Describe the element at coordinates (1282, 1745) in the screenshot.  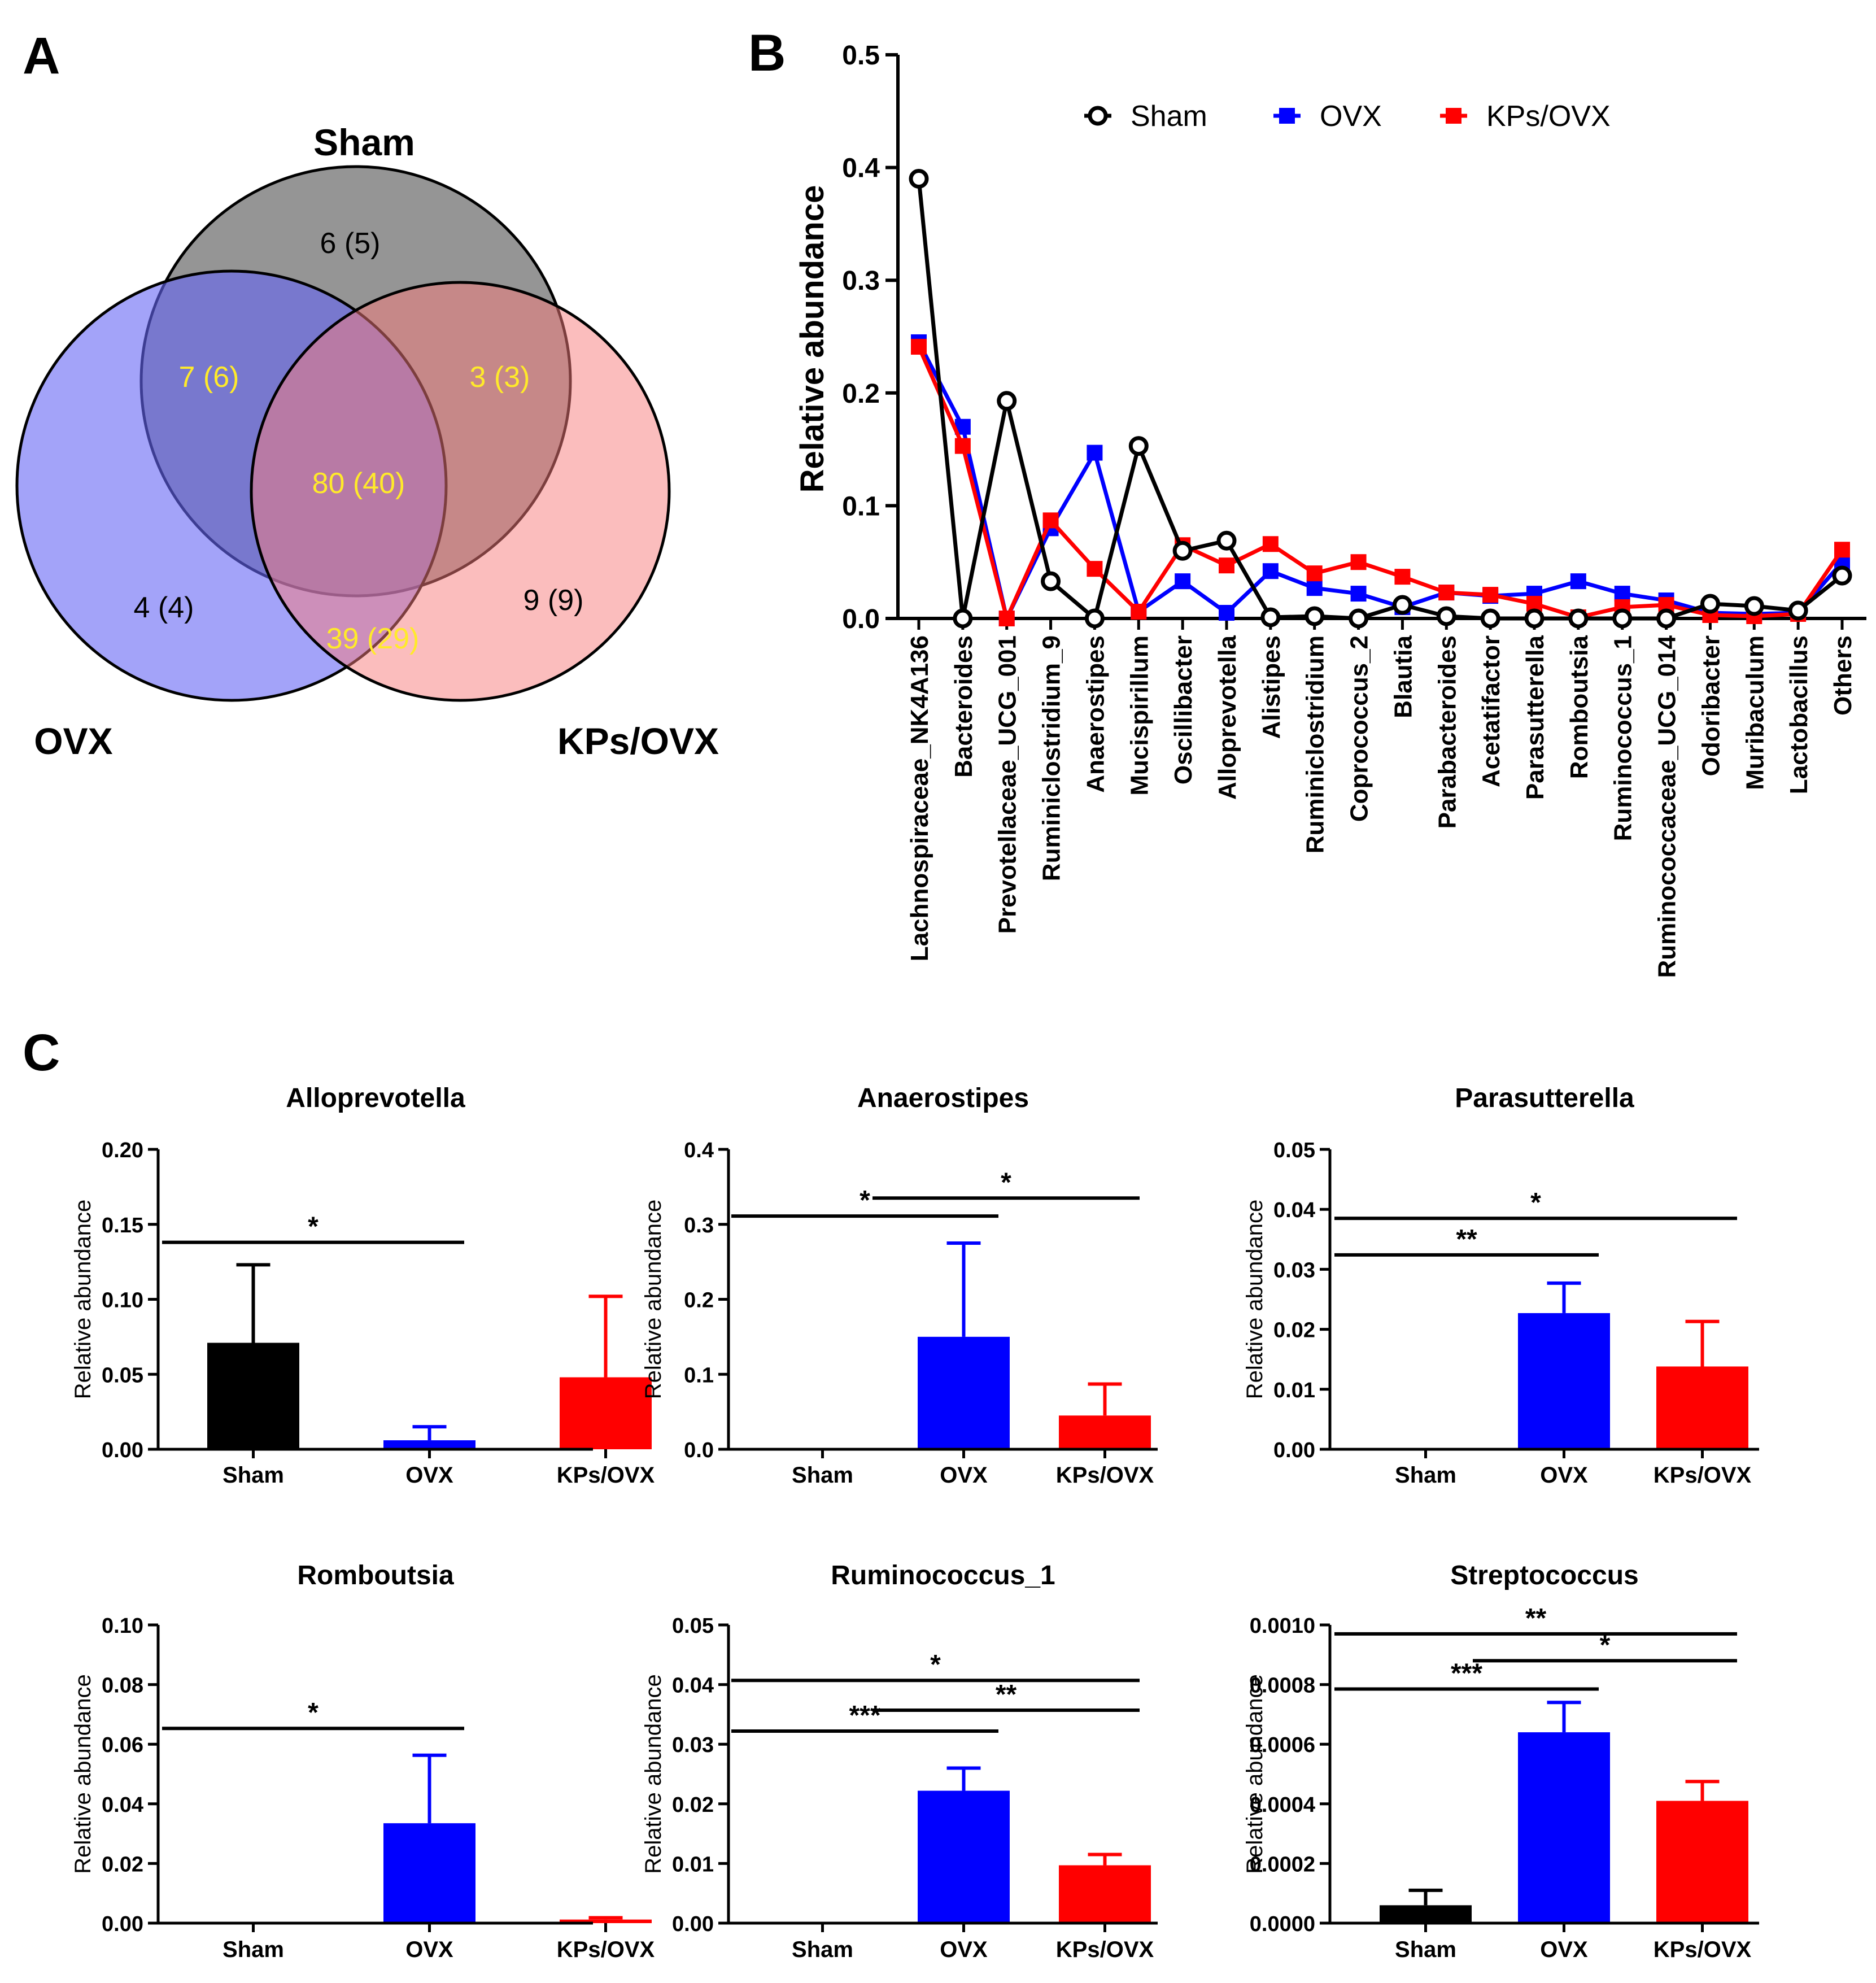
I see `y-tick-label: 0.0006` at that location.